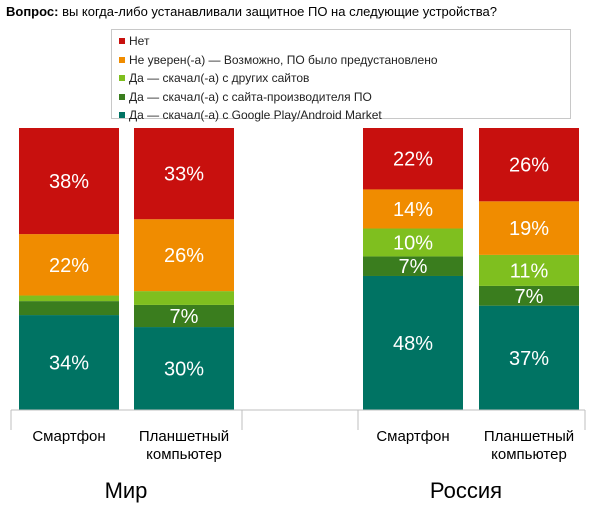 The image size is (600, 506). I want to click on legend-label: Да — скачал(-а) с других сайтов, so click(219, 78).